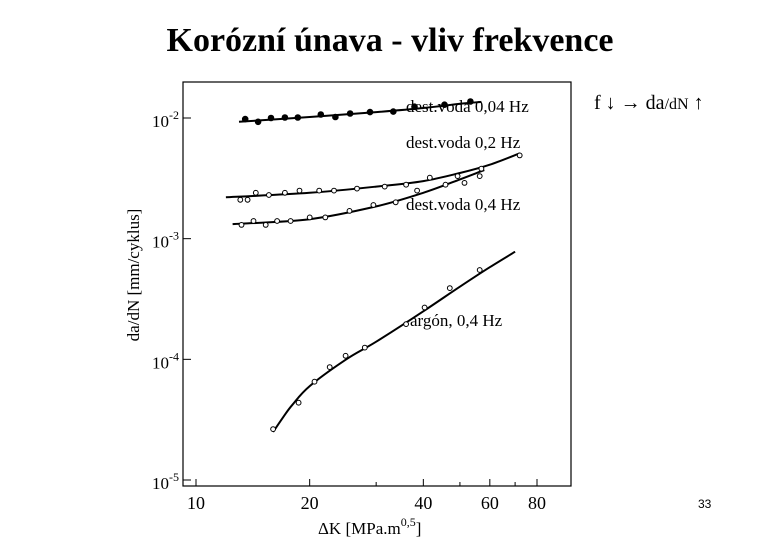 Image resolution: width=780 pixels, height=540 pixels. I want to click on x-tick-label: 60, so click(490, 503).